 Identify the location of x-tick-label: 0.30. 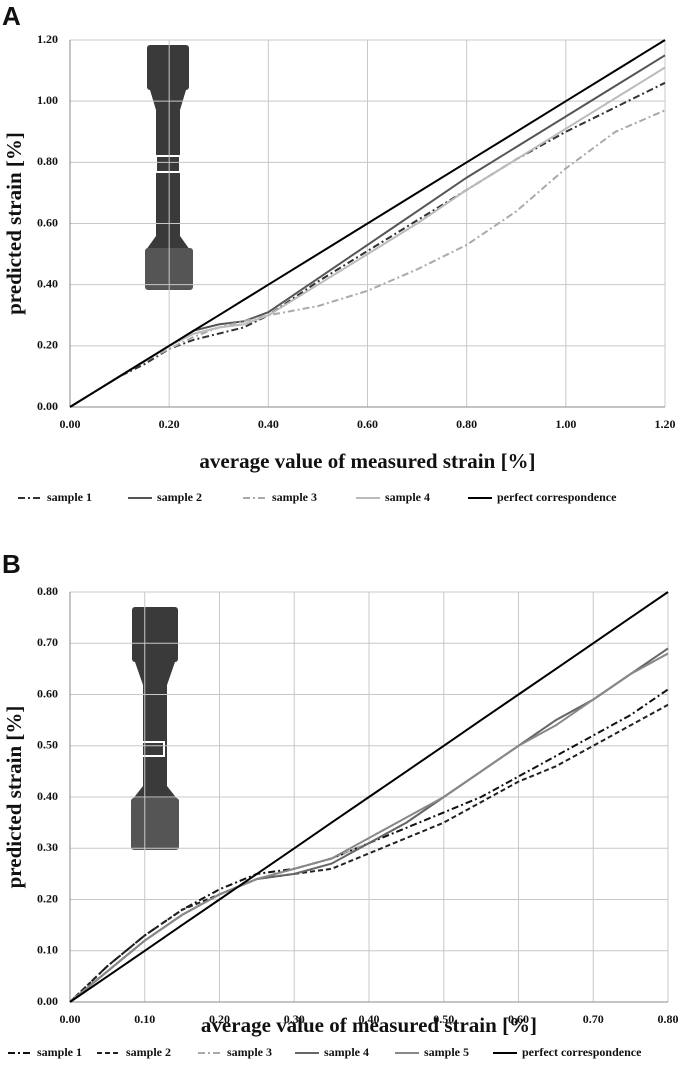
(294, 1019).